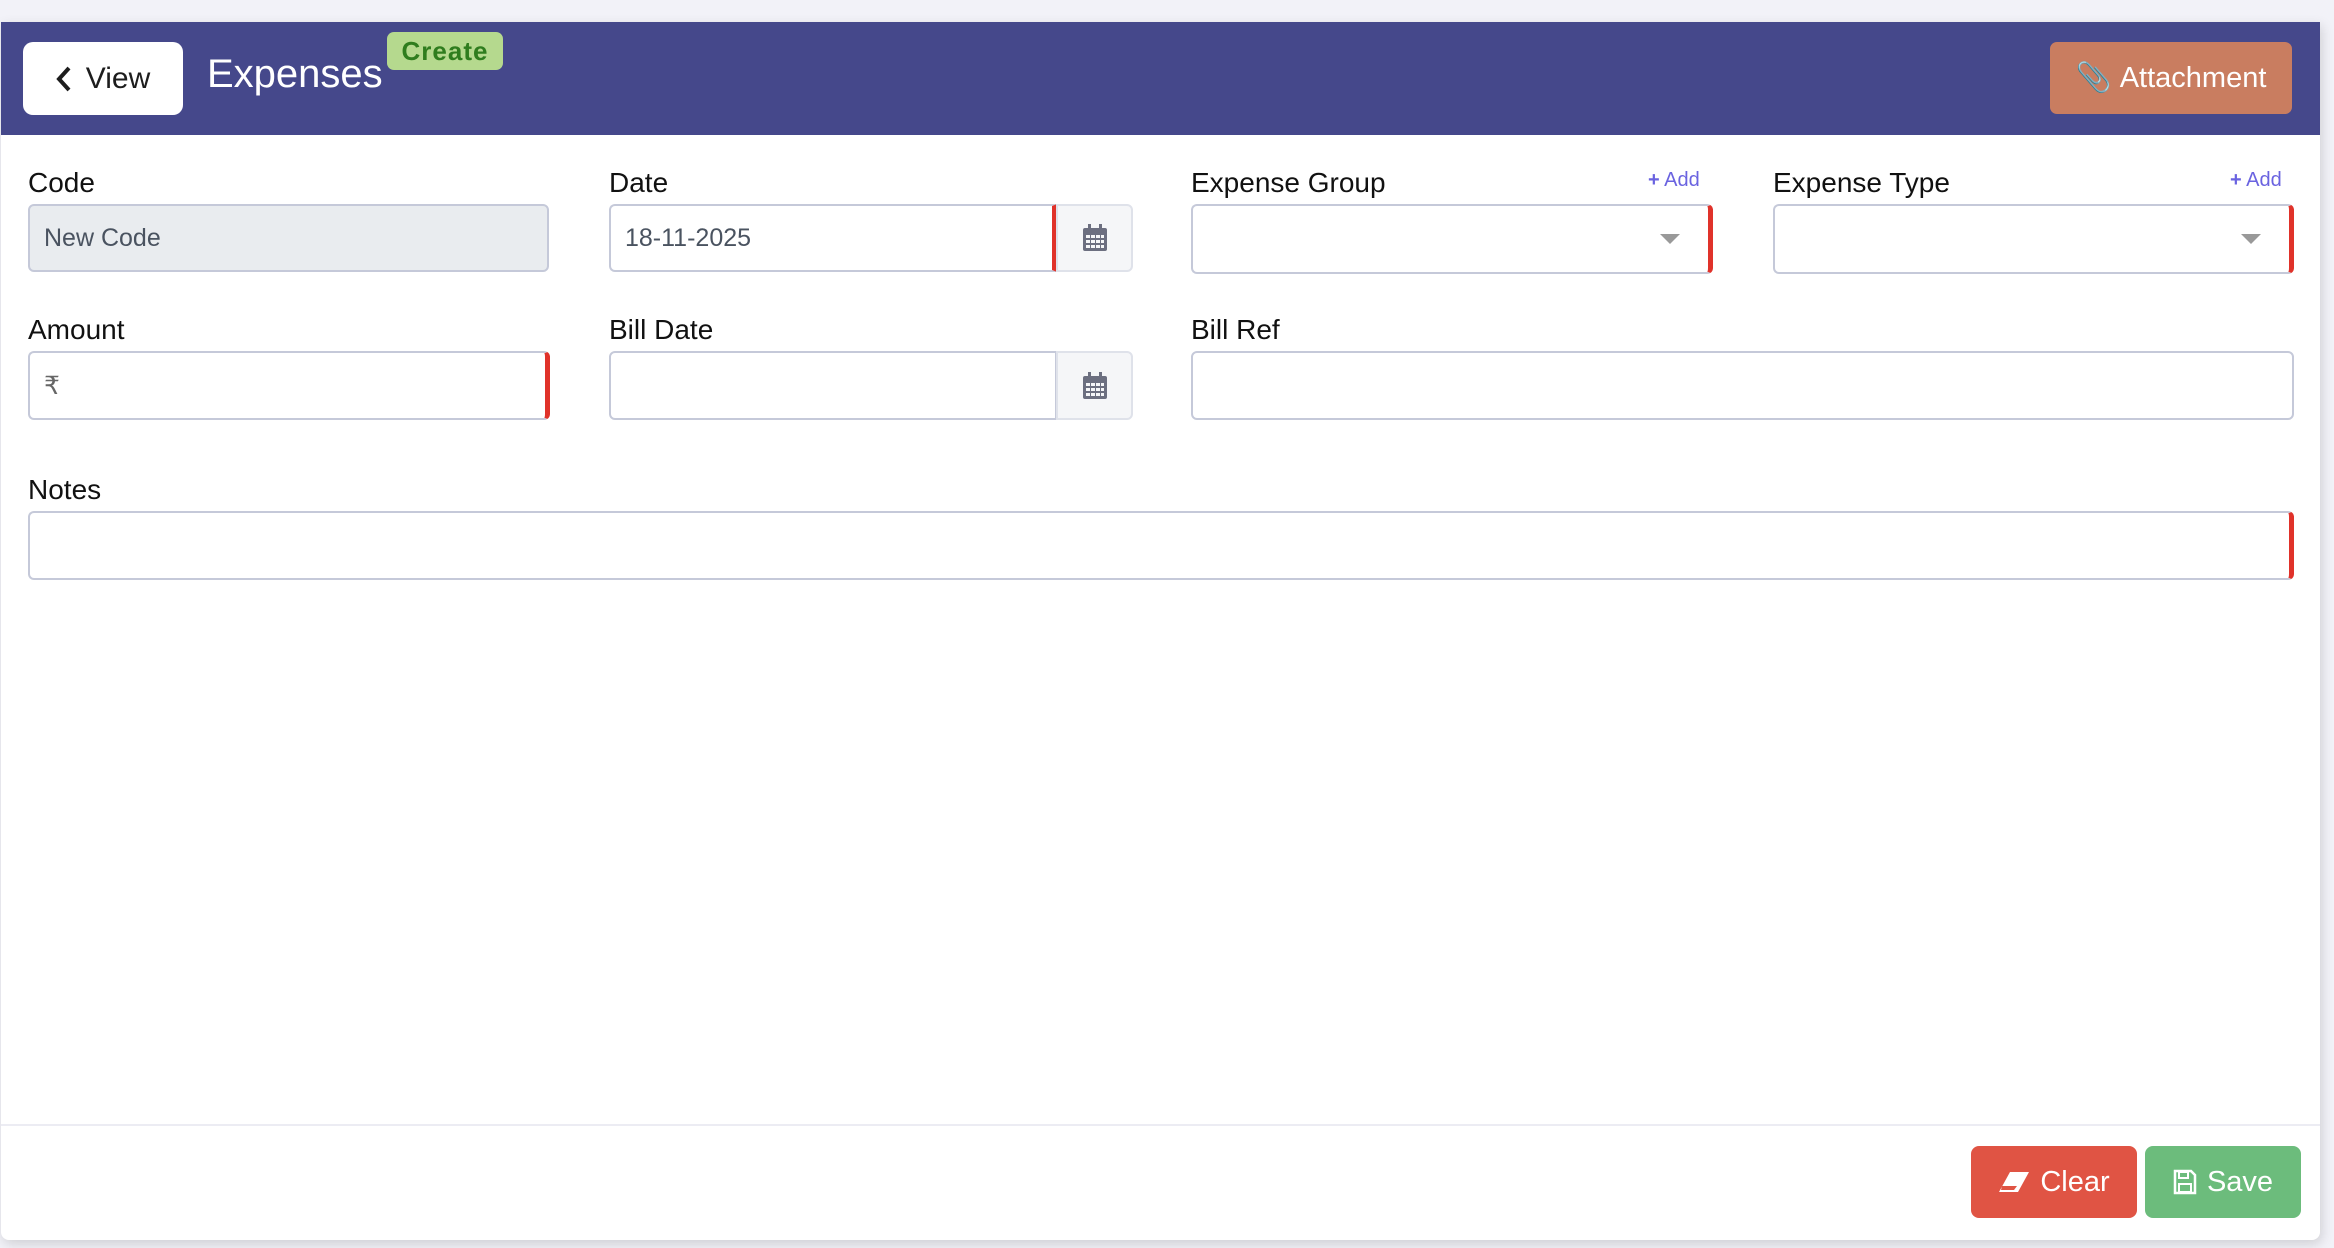 The image size is (2334, 1248). Describe the element at coordinates (2075, 1181) in the screenshot. I see `clear-label: Clear` at that location.